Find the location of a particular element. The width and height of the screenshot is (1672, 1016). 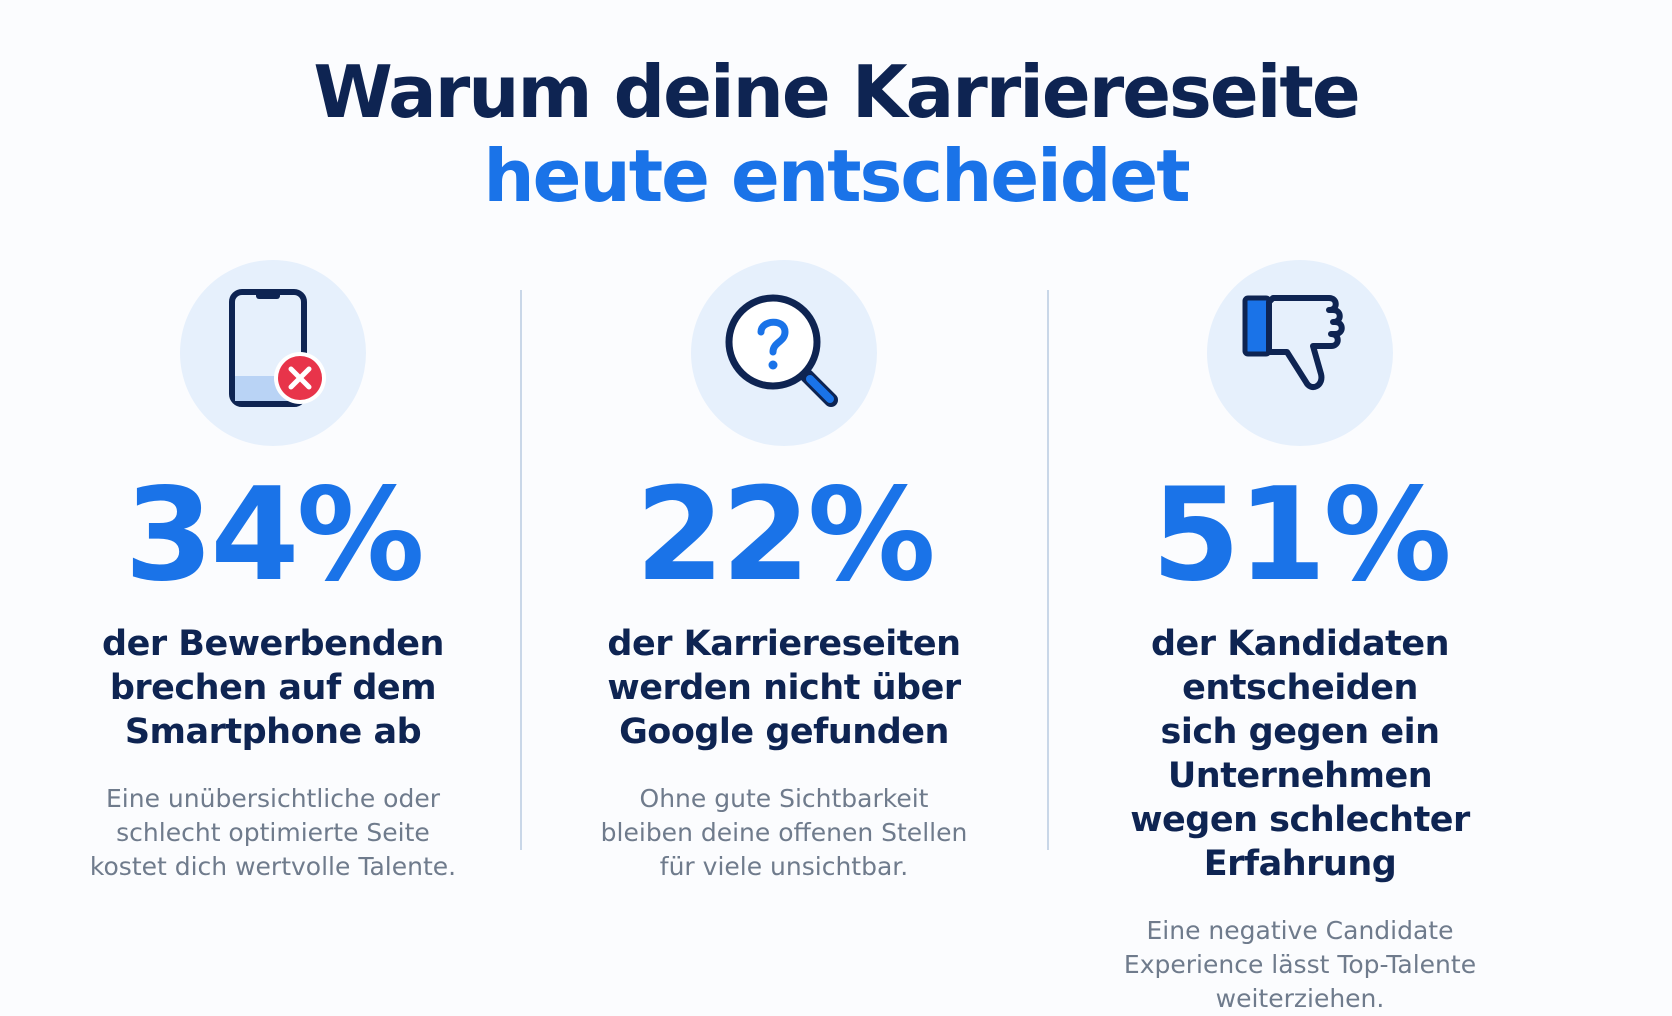

headline-line: sich gegen ein Unternehmen is located at coordinates (1300, 754).